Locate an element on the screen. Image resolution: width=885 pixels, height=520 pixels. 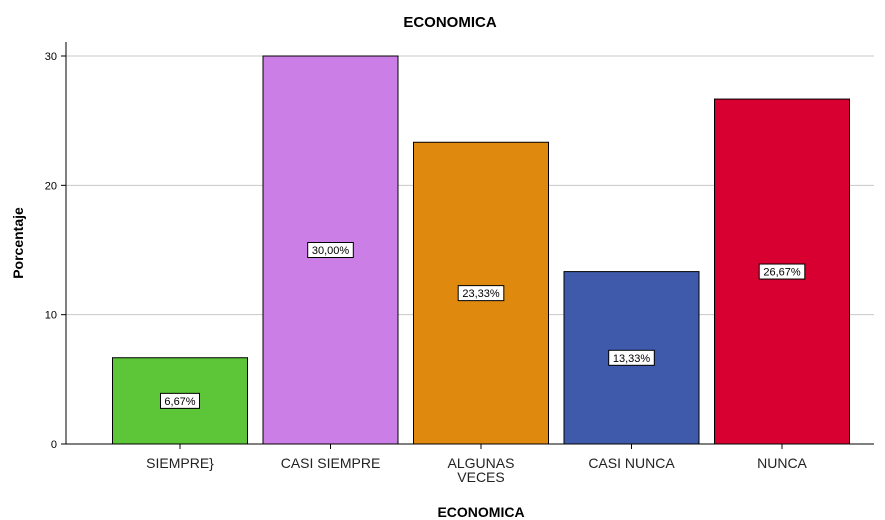
data-label-text: 26,67% is located at coordinates (782, 273).